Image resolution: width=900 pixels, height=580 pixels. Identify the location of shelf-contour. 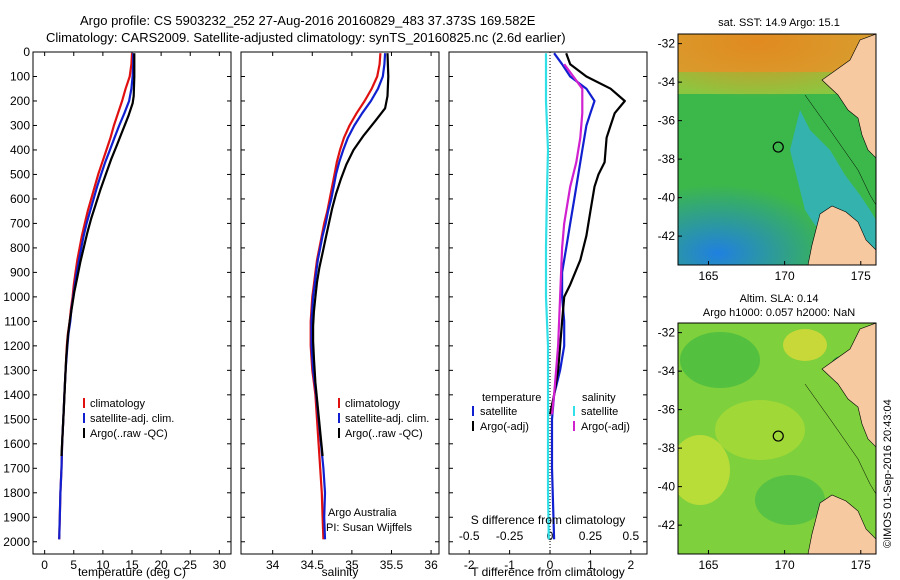
(840, 150).